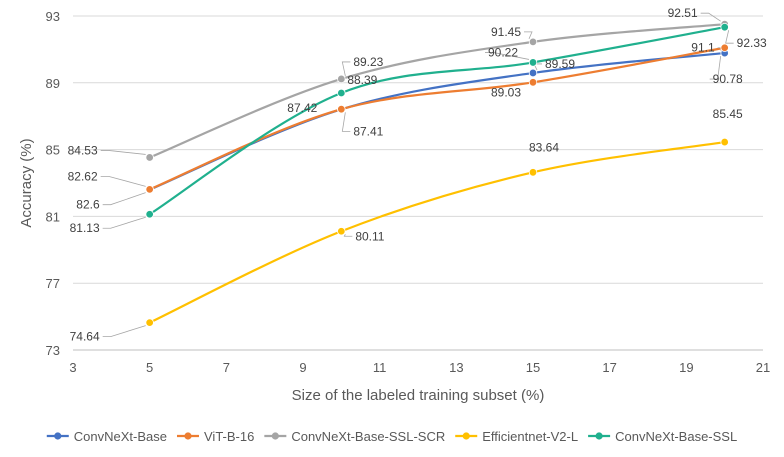 This screenshot has width=784, height=457. Describe the element at coordinates (362, 80) in the screenshot. I see `data-label: 88.39` at that location.